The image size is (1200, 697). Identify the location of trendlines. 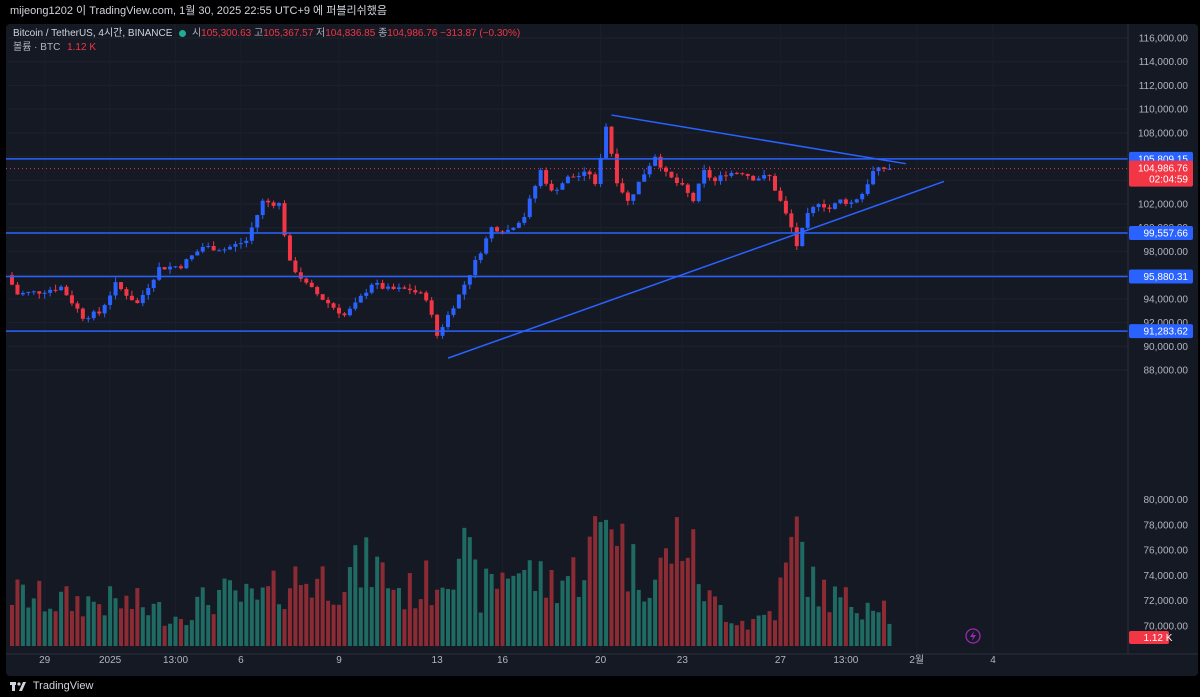
(696, 236).